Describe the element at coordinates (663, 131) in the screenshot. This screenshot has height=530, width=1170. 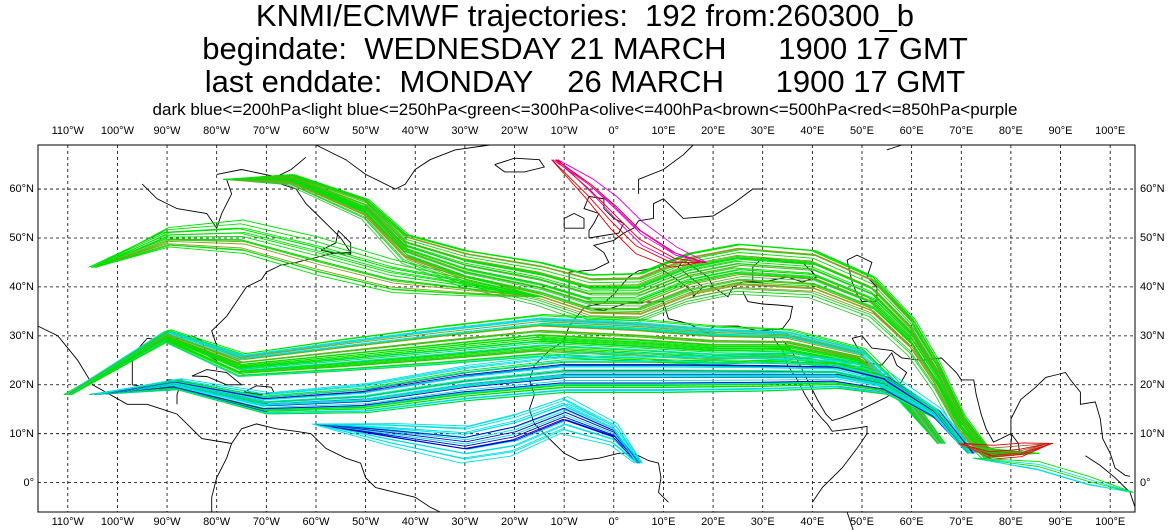
I see `longitude-label: 10°E` at that location.